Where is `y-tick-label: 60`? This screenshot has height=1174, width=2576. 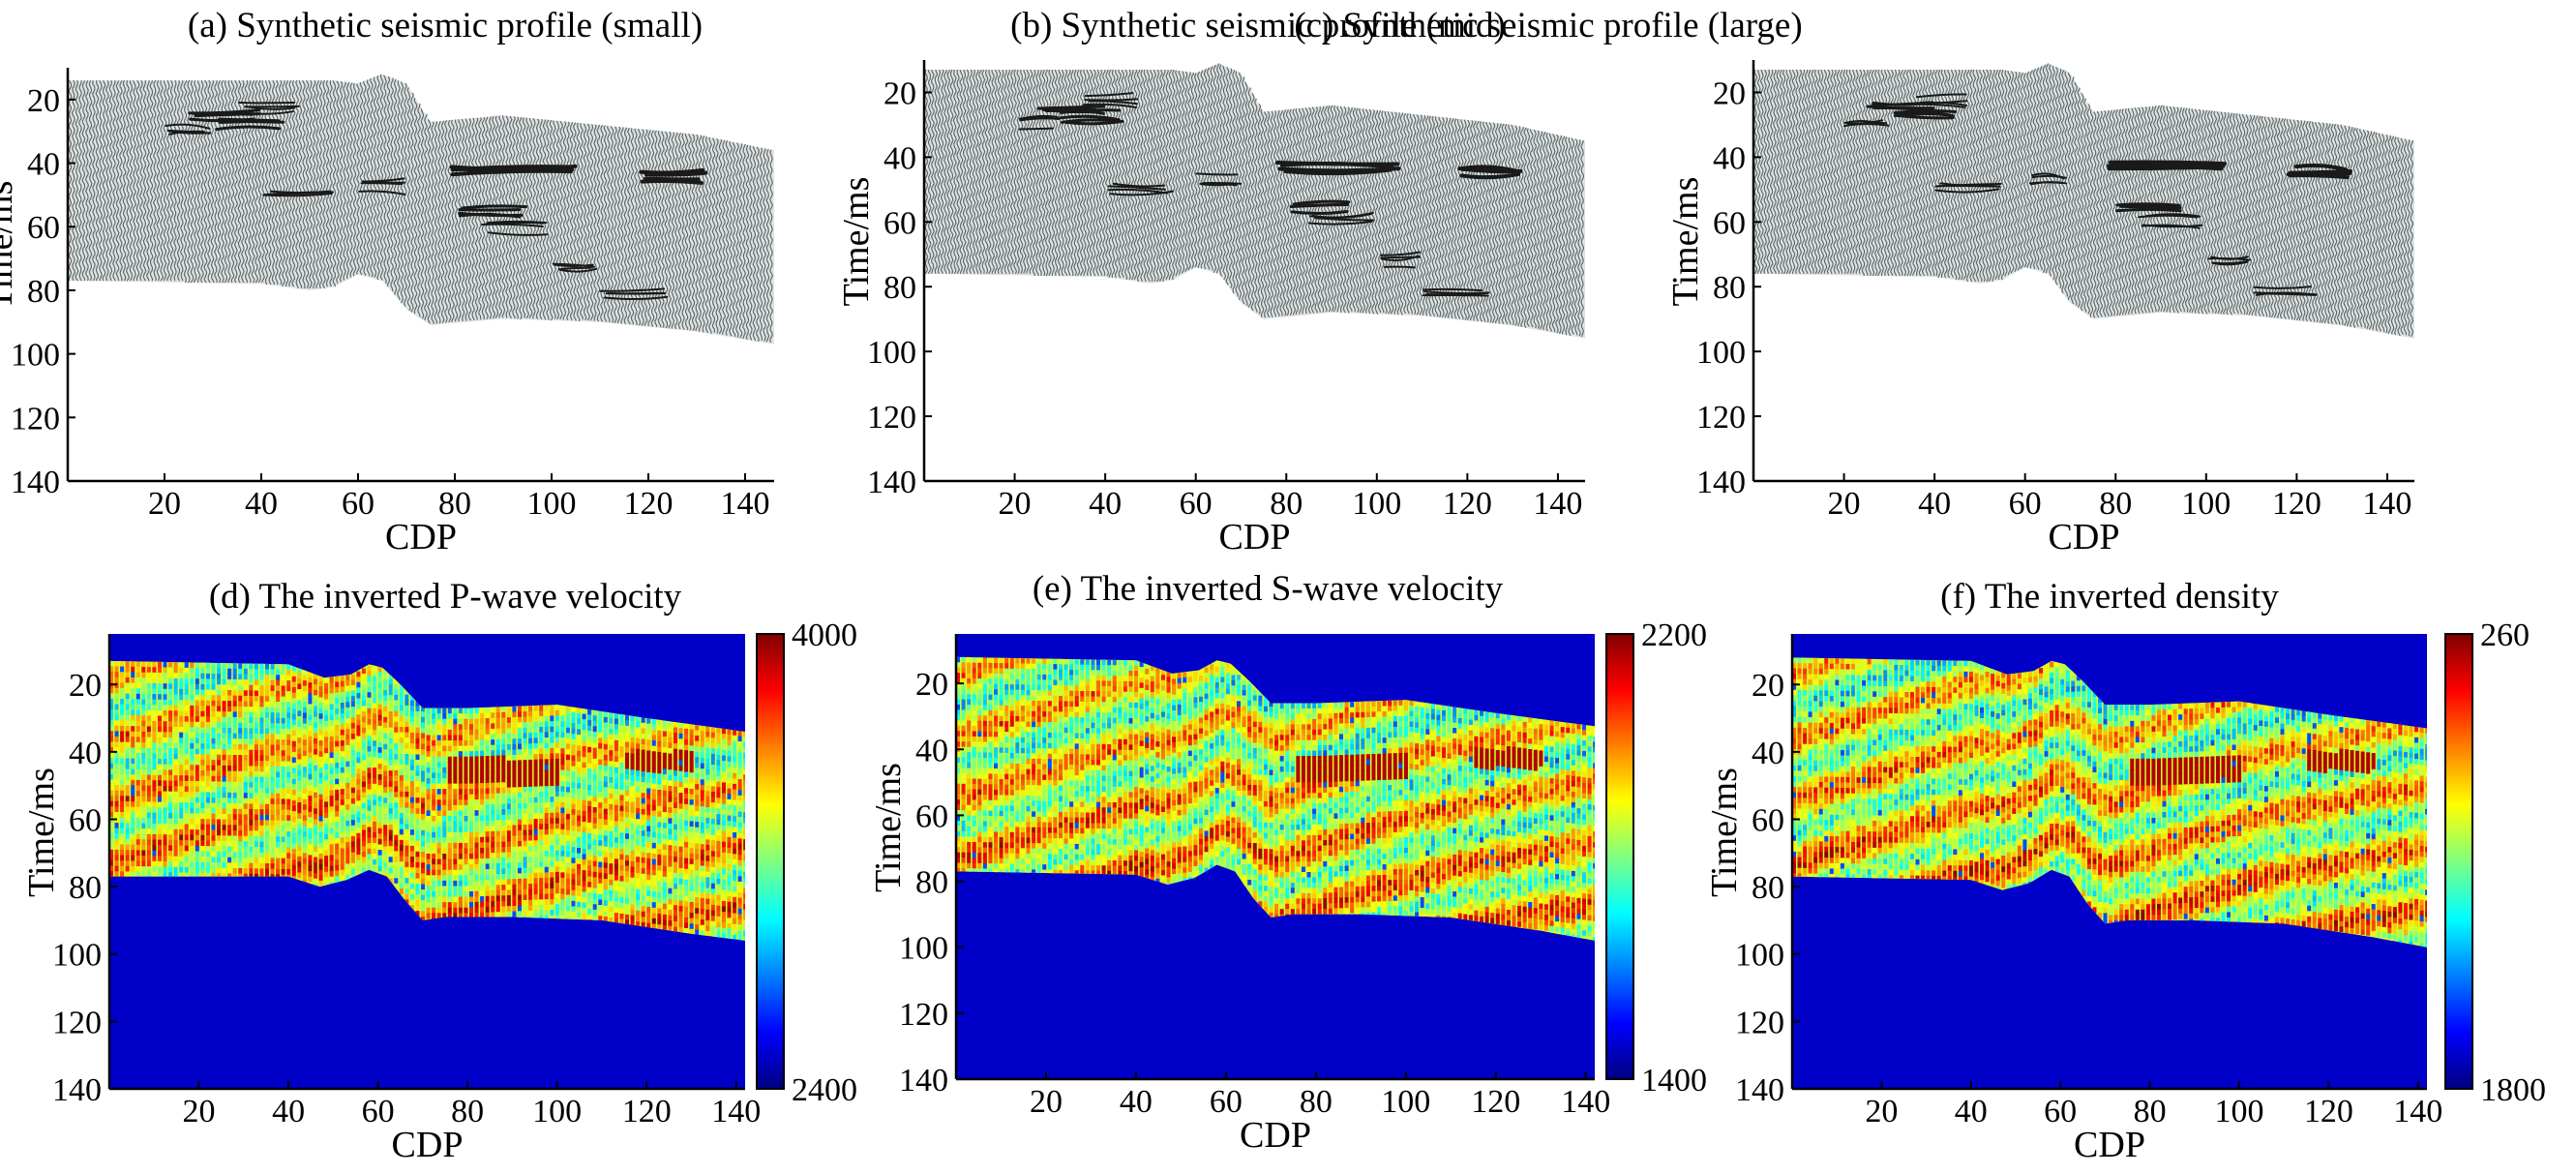
y-tick-label: 60 is located at coordinates (1729, 223).